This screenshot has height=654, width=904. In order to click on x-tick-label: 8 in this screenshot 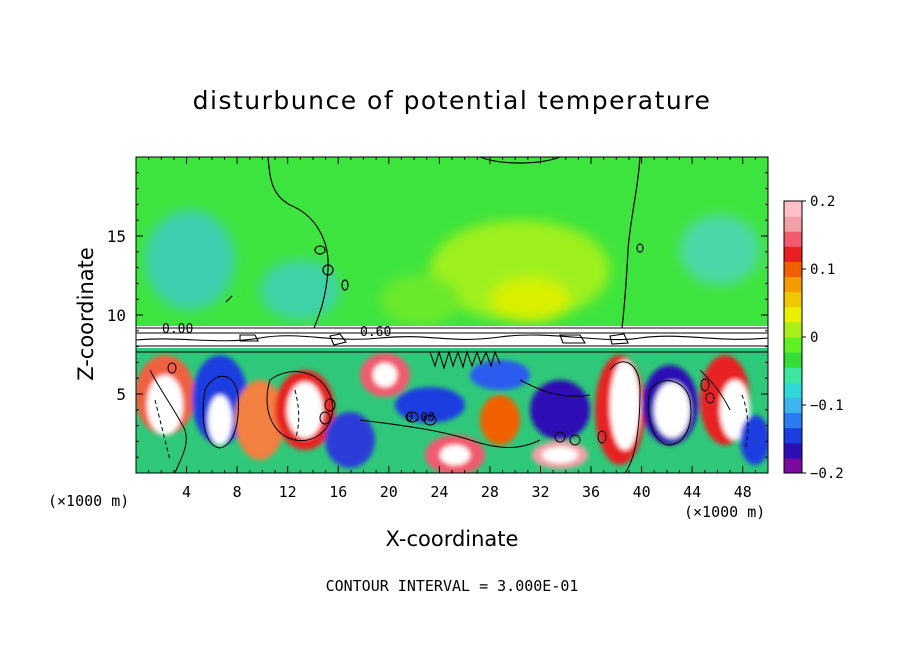, I will do `click(237, 492)`.